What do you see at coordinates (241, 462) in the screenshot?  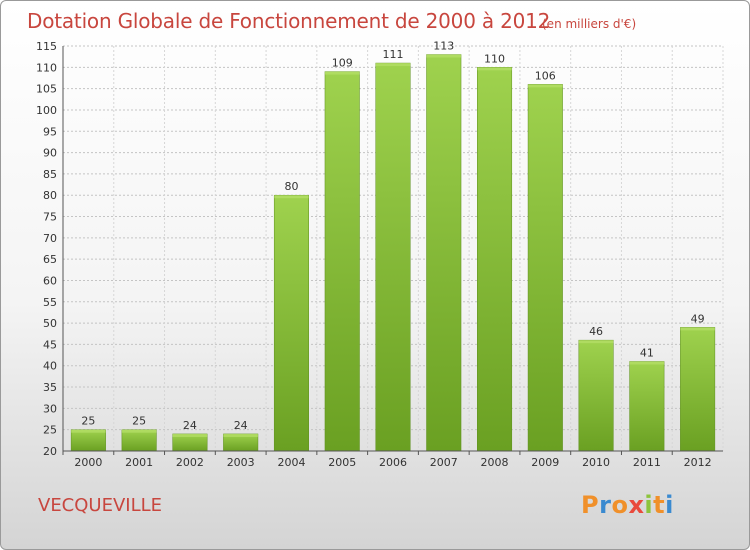 I see `x-tick-label: 2003` at bounding box center [241, 462].